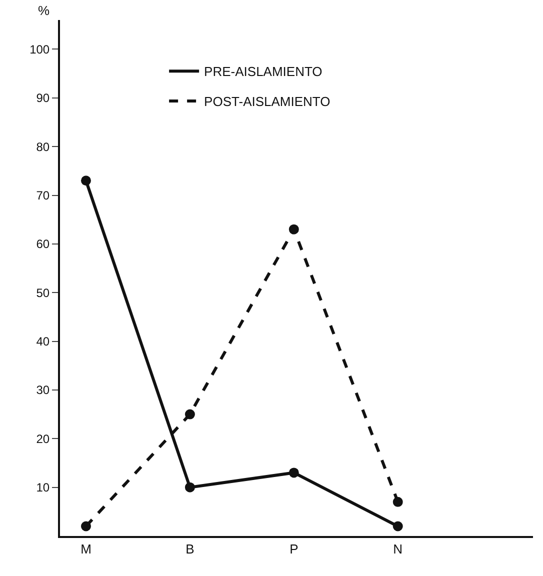 This screenshot has height=576, width=543. Describe the element at coordinates (43, 147) in the screenshot. I see `y-tick-label: 80` at that location.